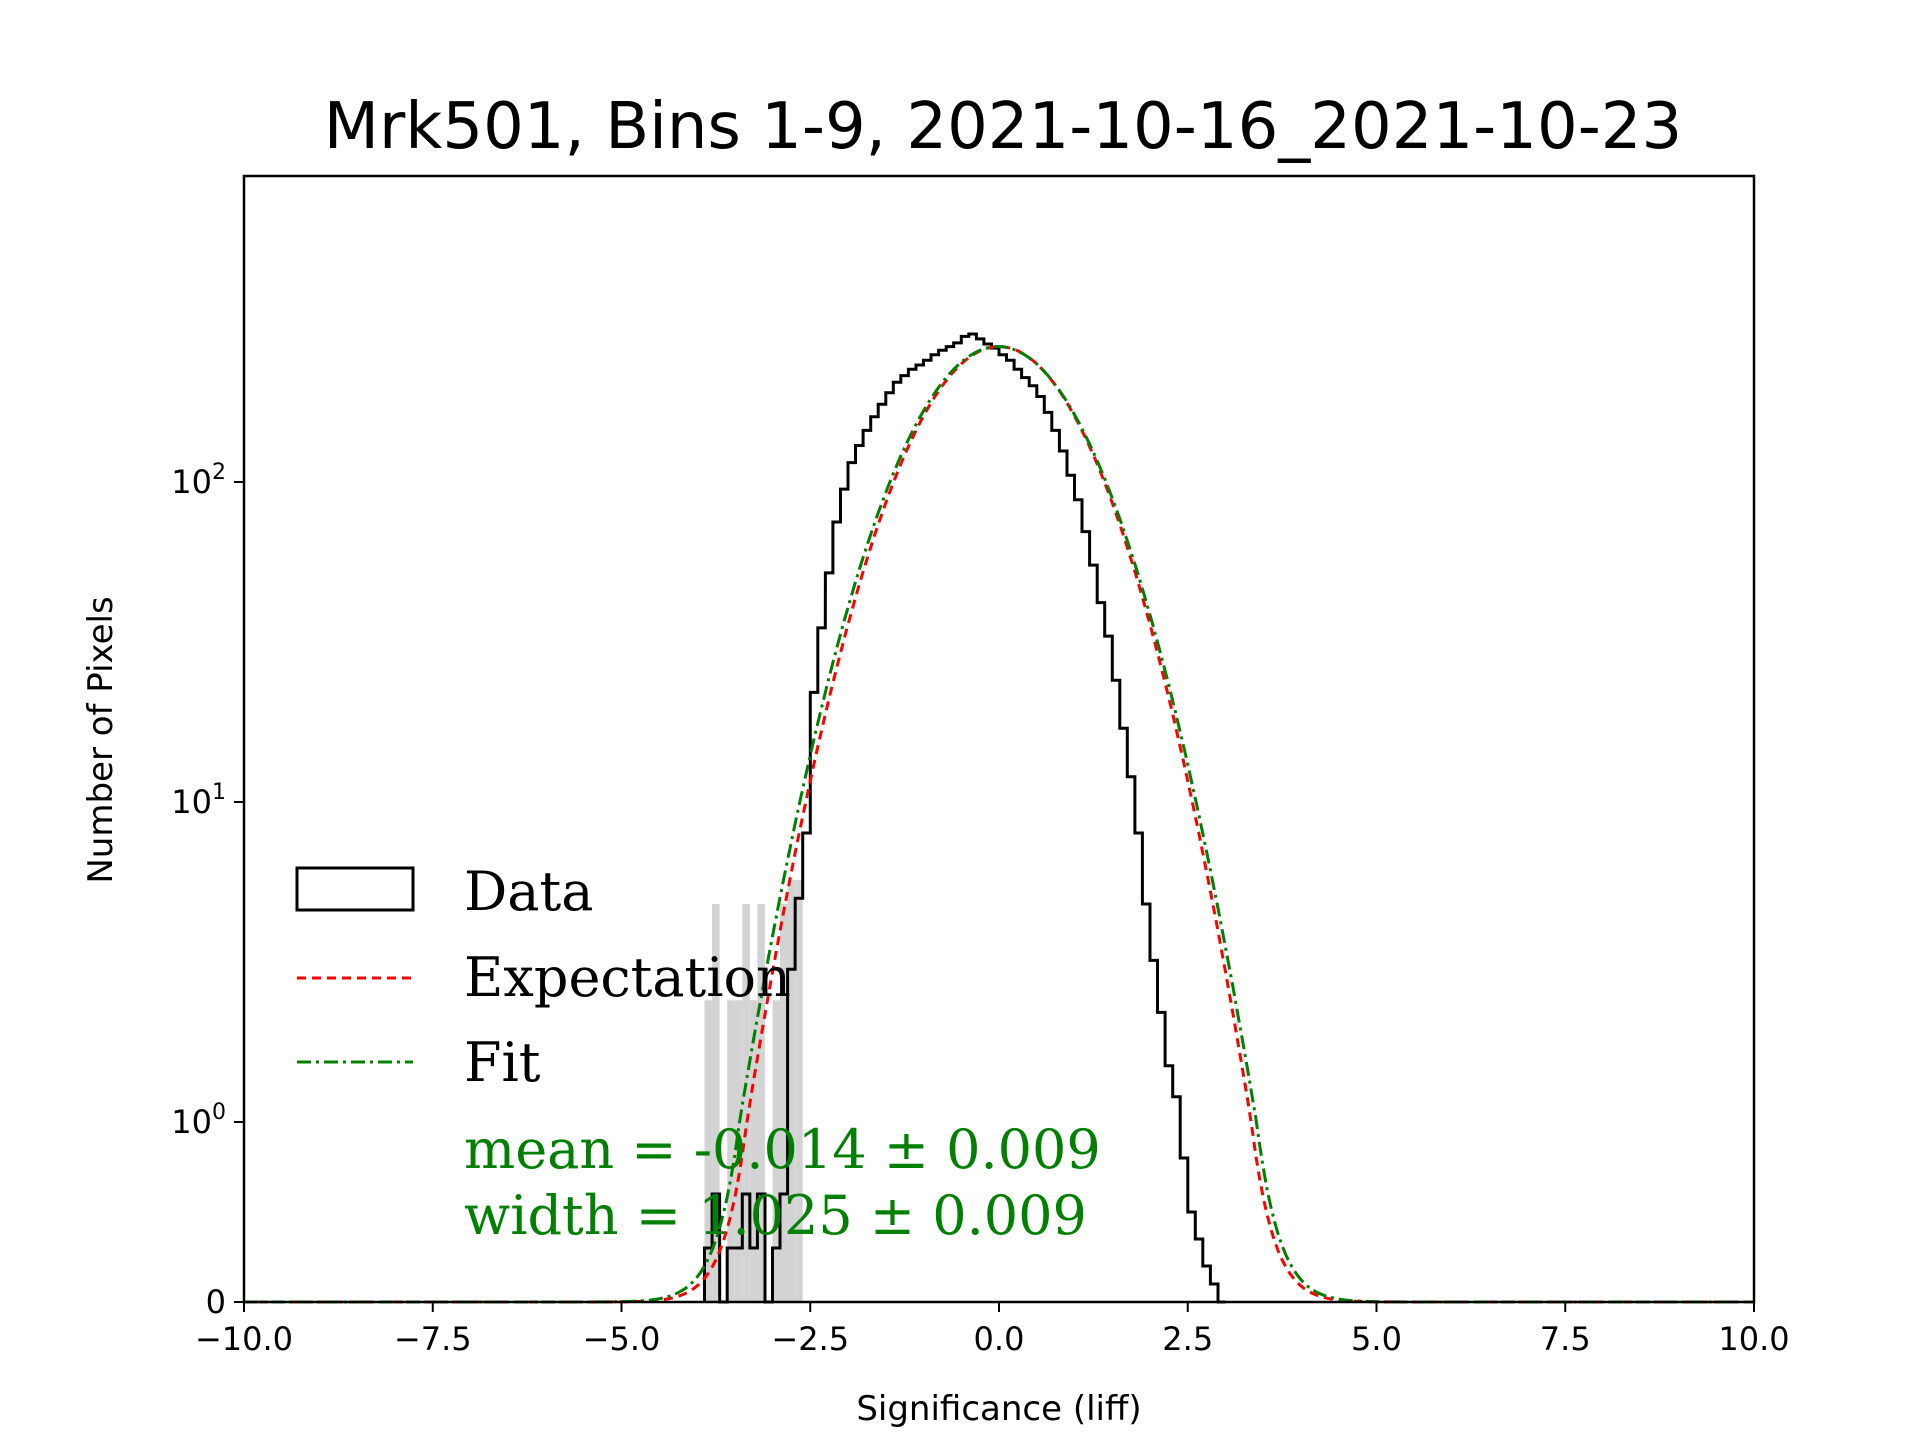 The image size is (1920, 1440). I want to click on legend: Data Expectation Fit, so click(543, 977).